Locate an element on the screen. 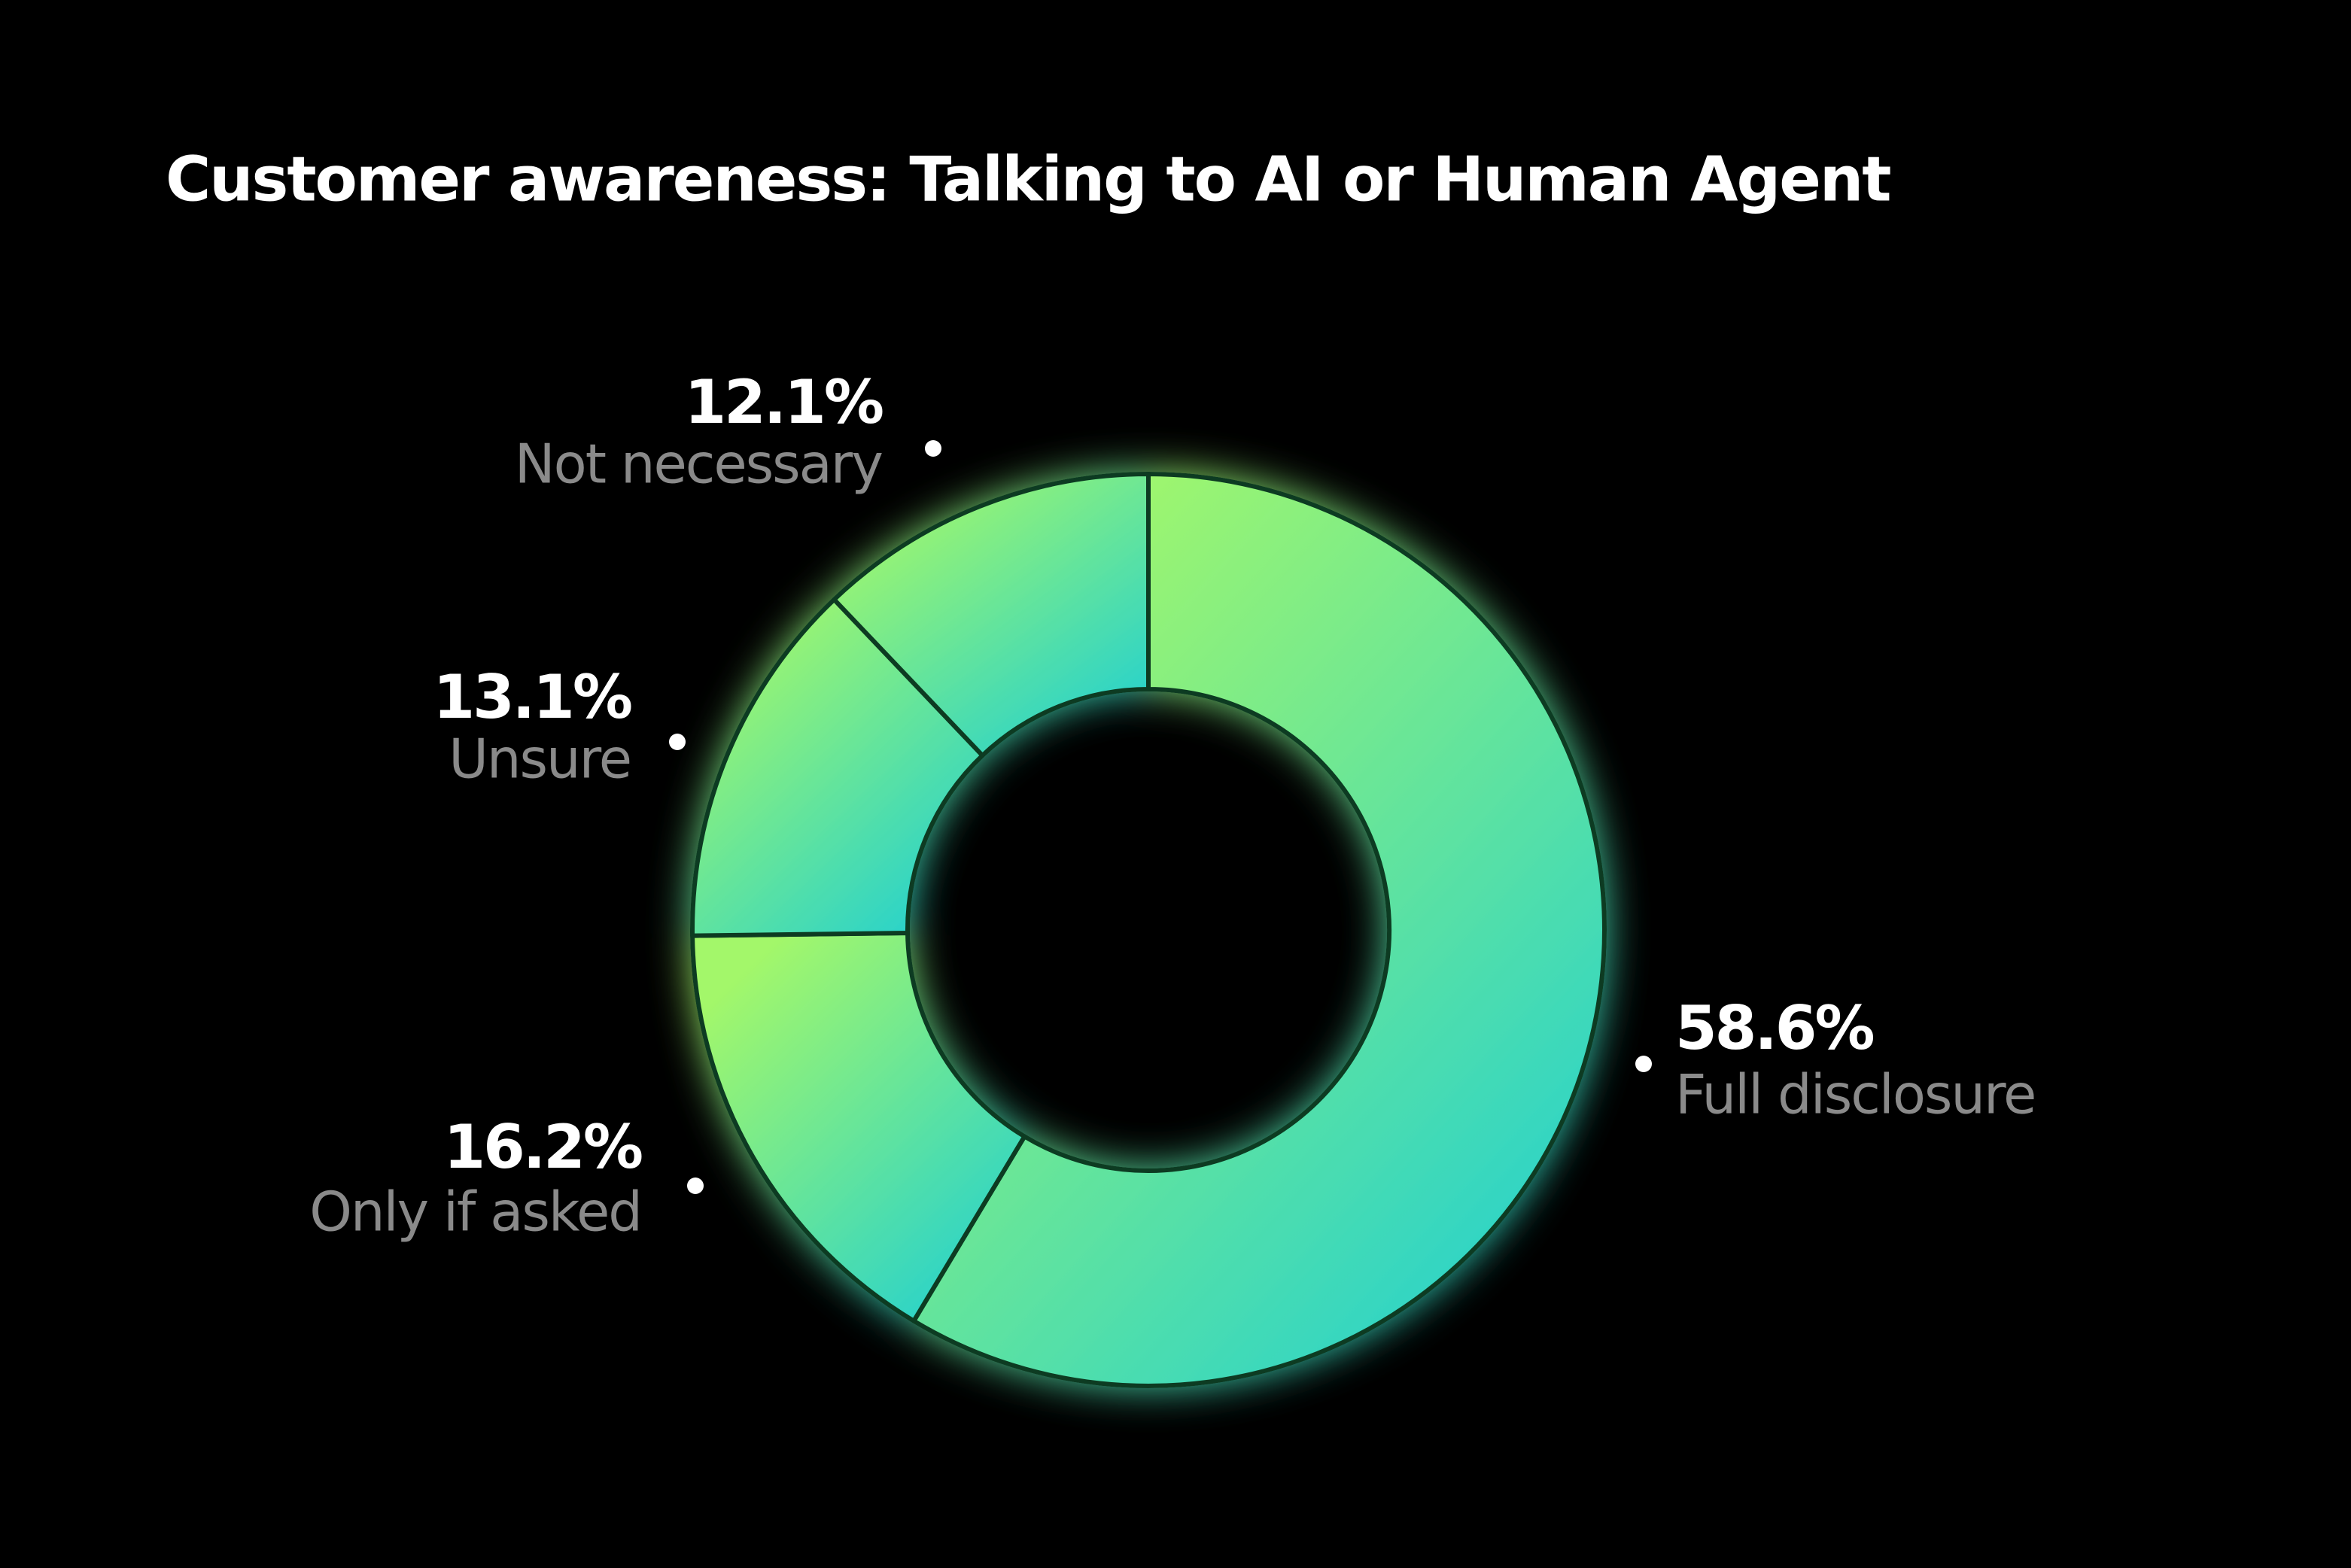 This screenshot has height=1568, width=2351. category-label: Unsure is located at coordinates (540, 759).